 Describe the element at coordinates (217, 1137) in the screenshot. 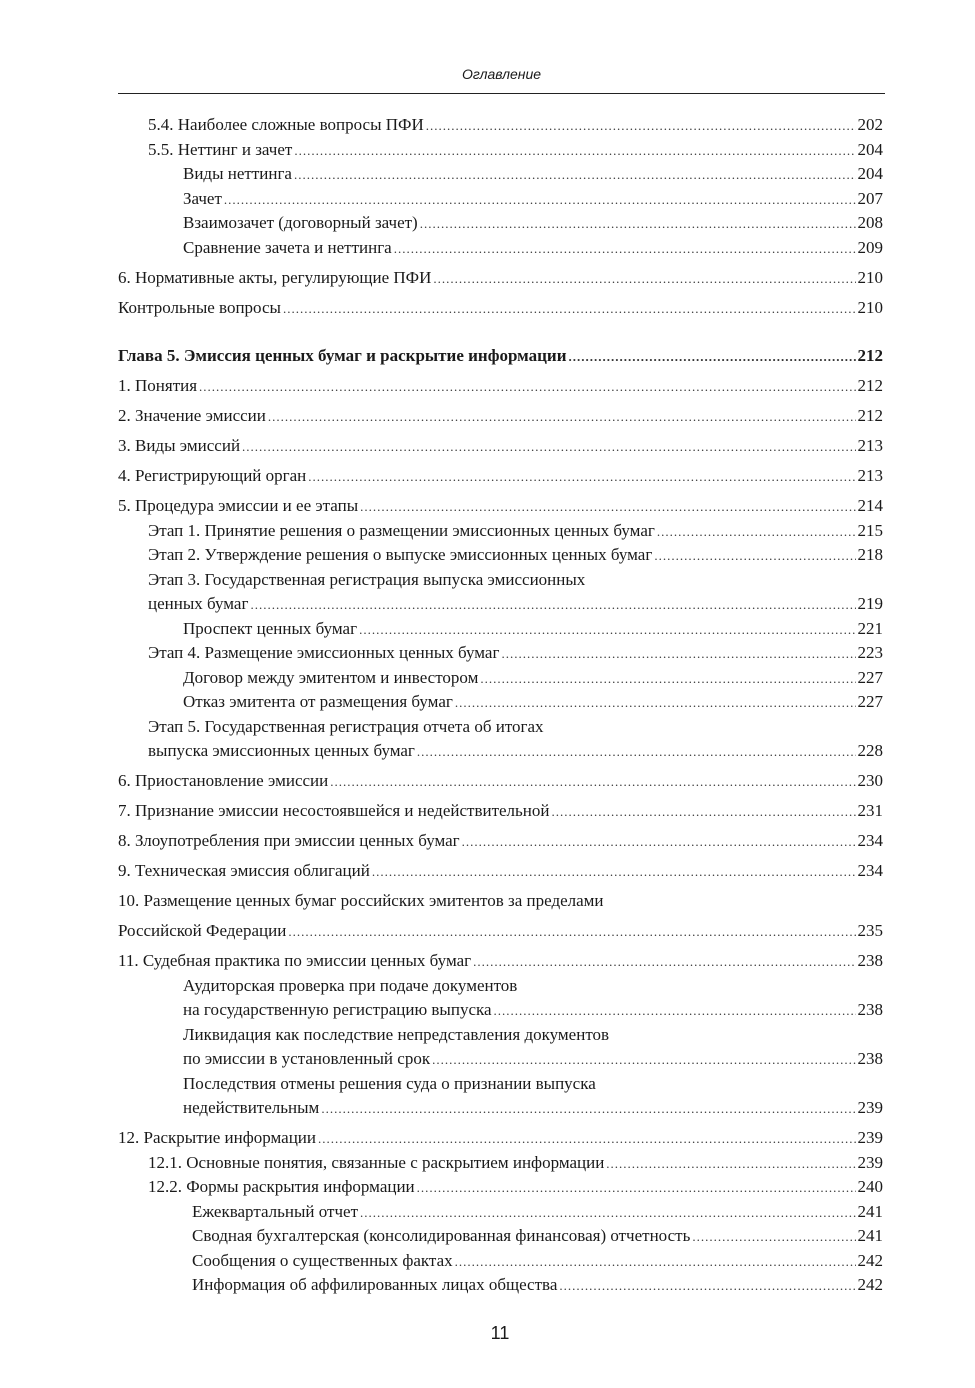

I see `toc-entry-title: 12. Раскрытие информации` at that location.